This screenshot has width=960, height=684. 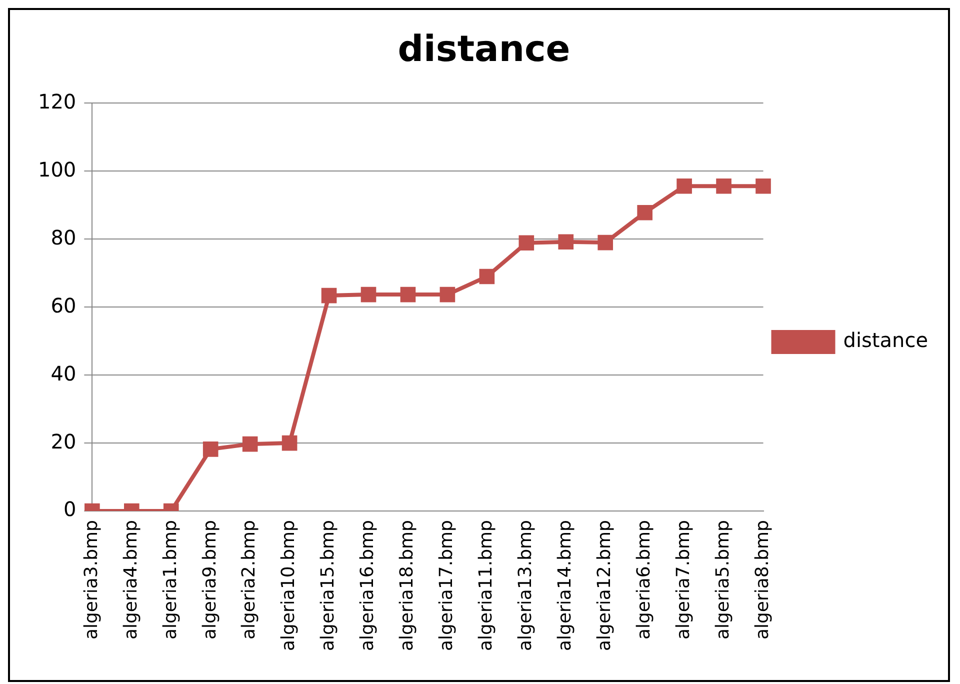 What do you see at coordinates (209, 580) in the screenshot?
I see `x-tick-label: algeria9.bmp` at bounding box center [209, 580].